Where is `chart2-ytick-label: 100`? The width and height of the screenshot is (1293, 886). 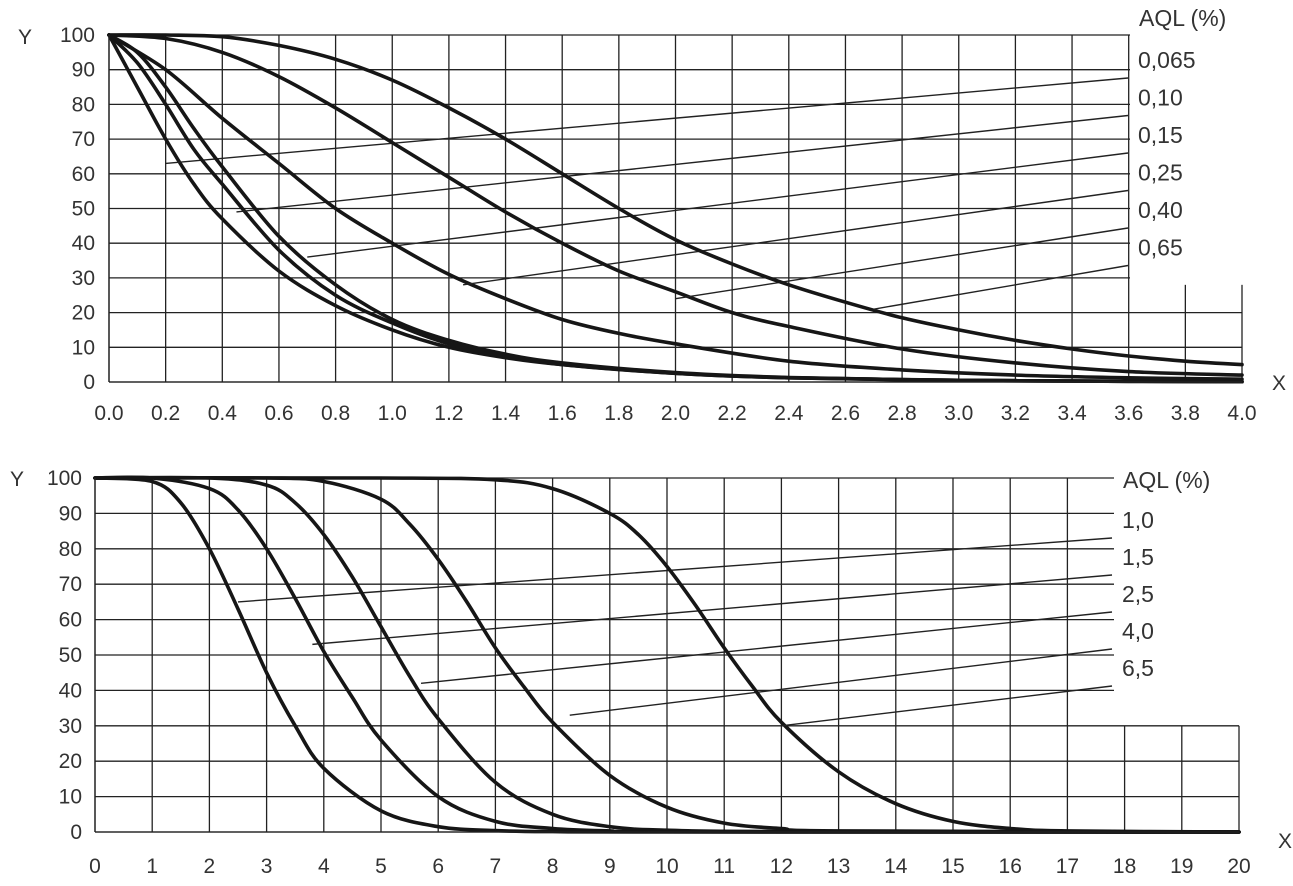
chart2-ytick-label: 100 is located at coordinates (64, 478).